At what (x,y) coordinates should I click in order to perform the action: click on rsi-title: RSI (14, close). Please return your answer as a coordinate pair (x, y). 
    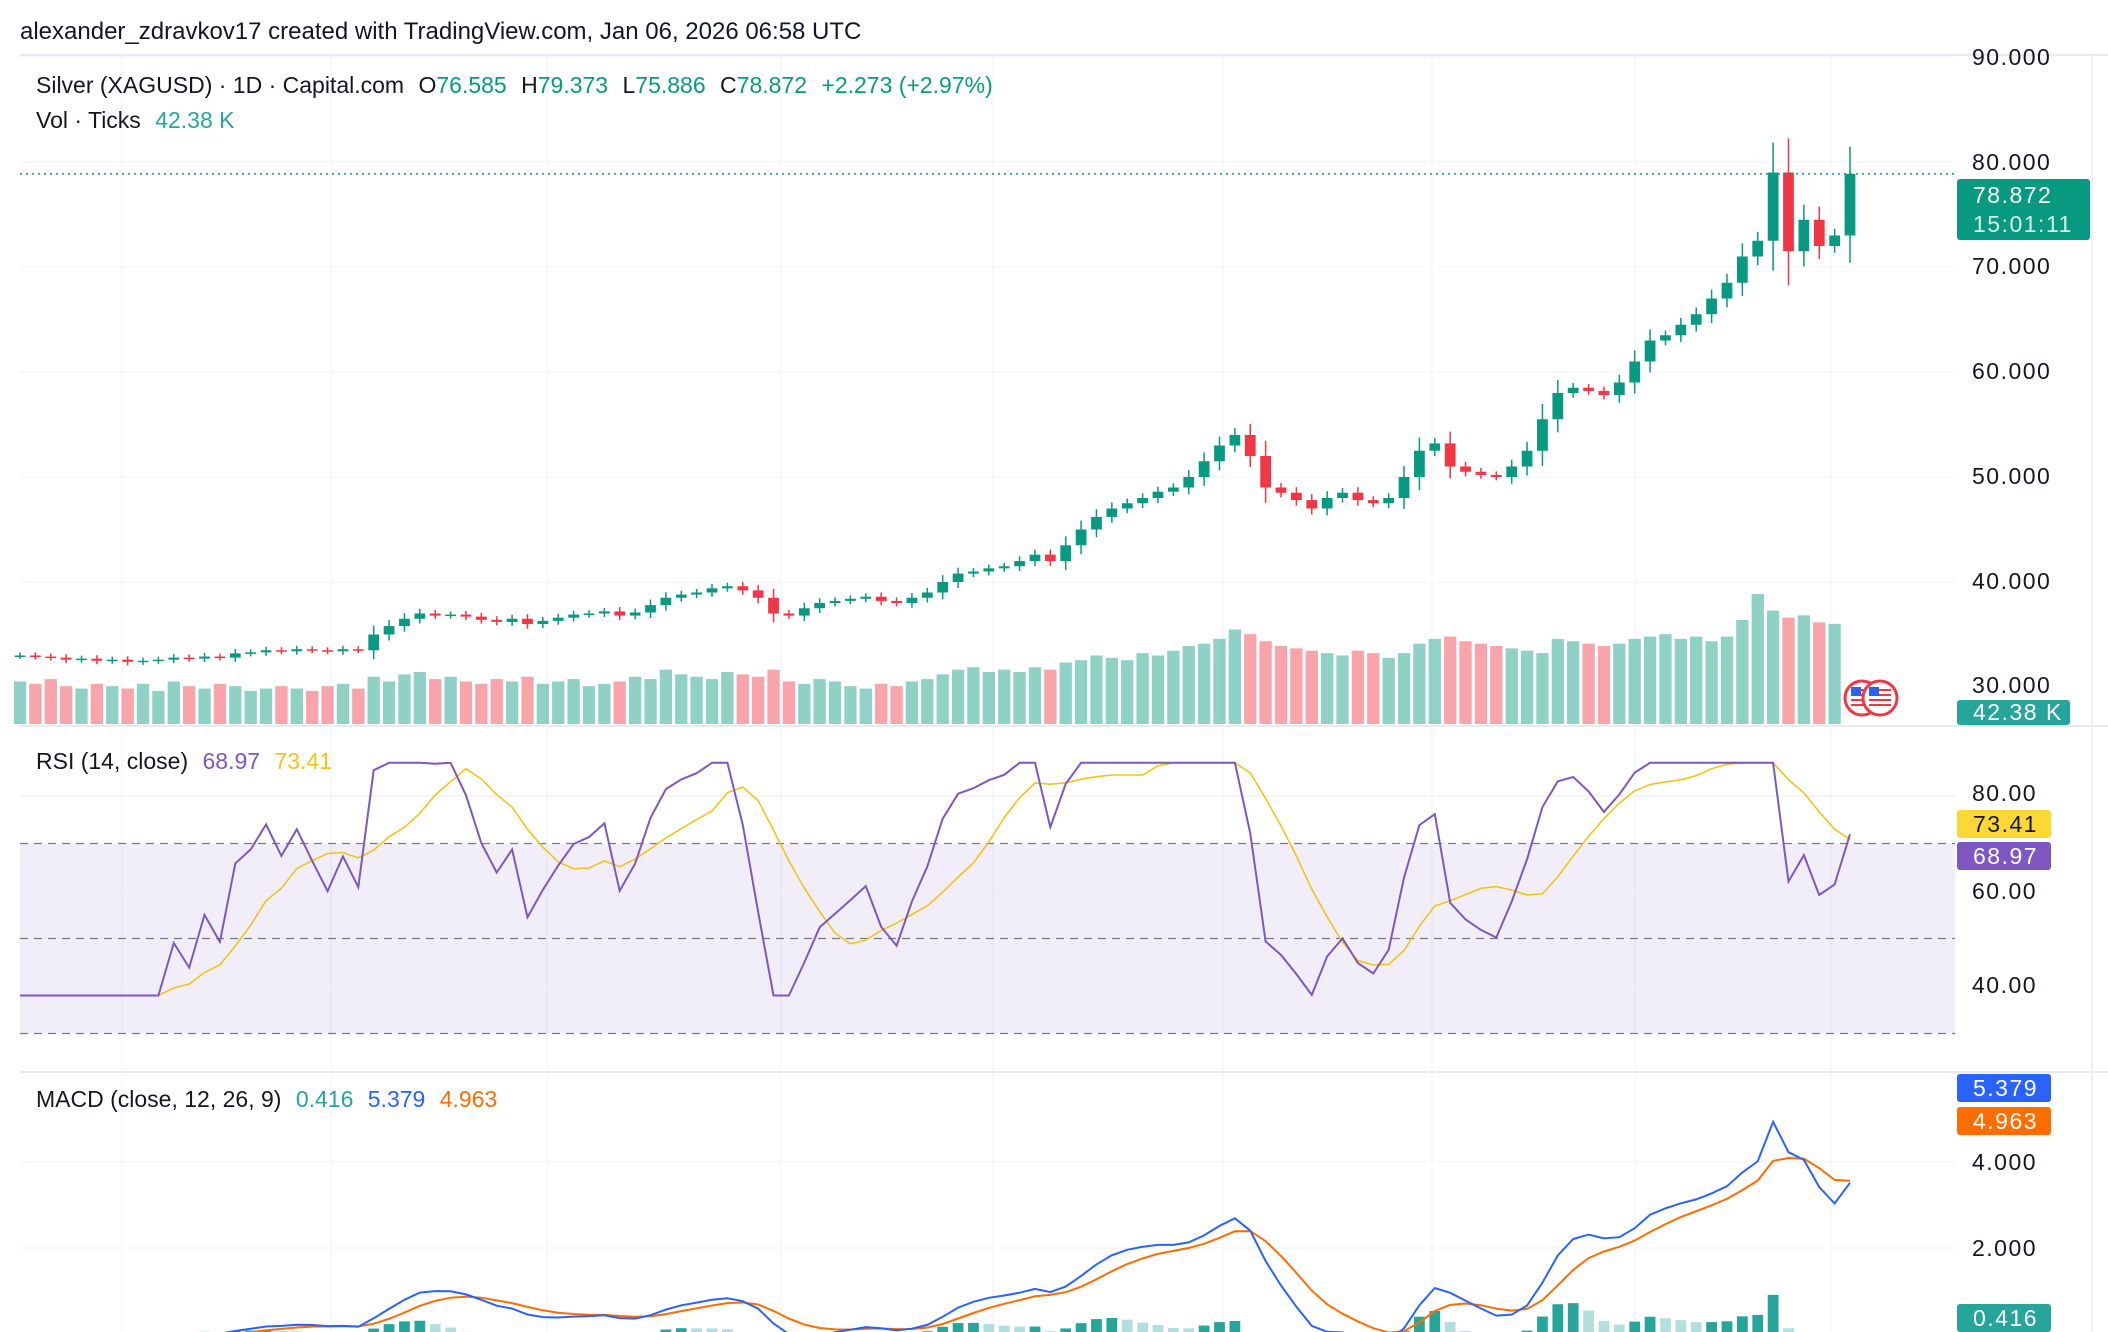
    Looking at the image, I should click on (112, 761).